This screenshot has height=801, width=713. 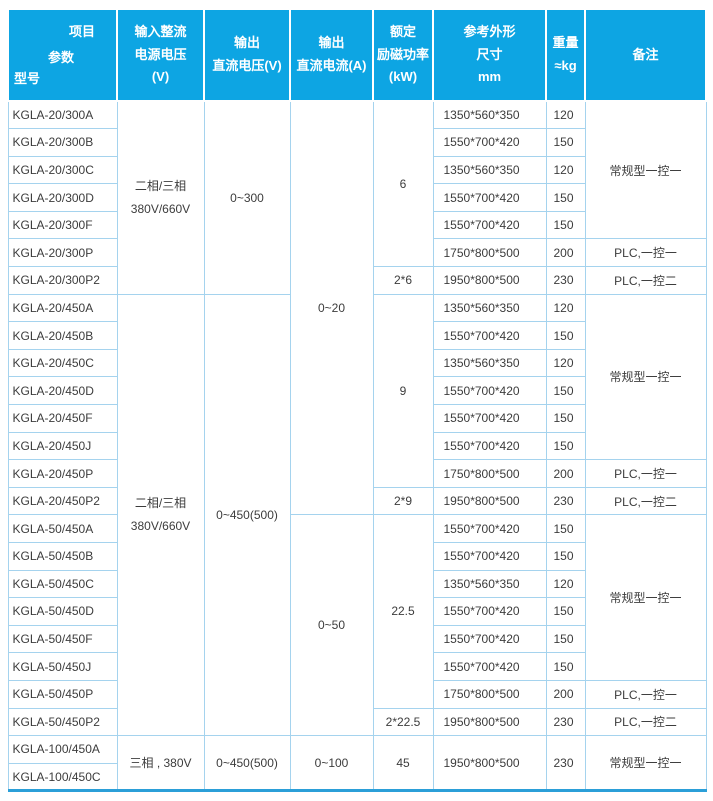 I want to click on table-row: KGLA-20/300P 1750*800*500 200 PLC,一控一, so click(x=357, y=253).